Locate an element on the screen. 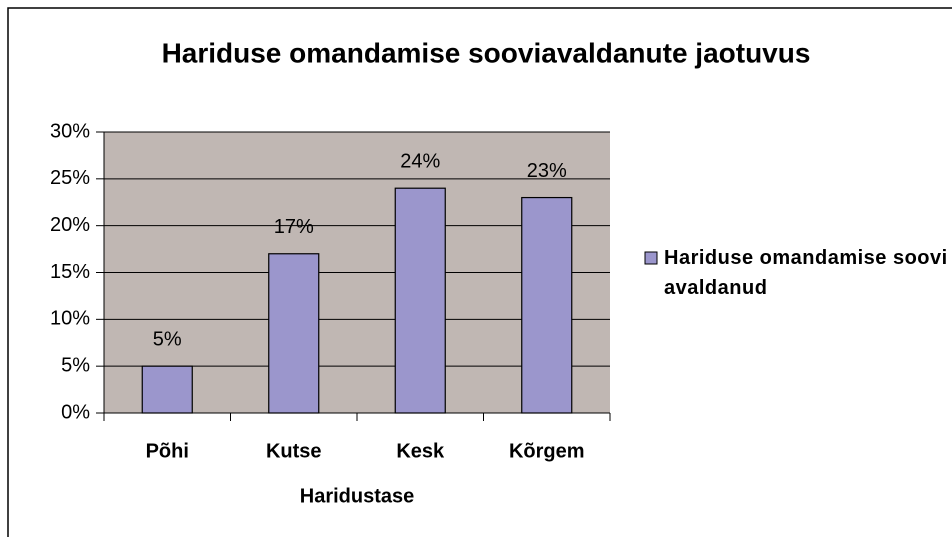  y-tick-label: 20% is located at coordinates (70, 225).